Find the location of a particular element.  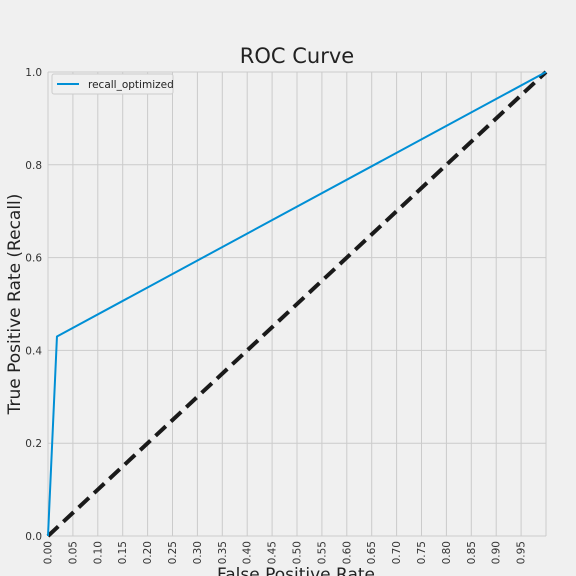

y-axis-label: True Positive Rate (Recall) is located at coordinates (15, 305).